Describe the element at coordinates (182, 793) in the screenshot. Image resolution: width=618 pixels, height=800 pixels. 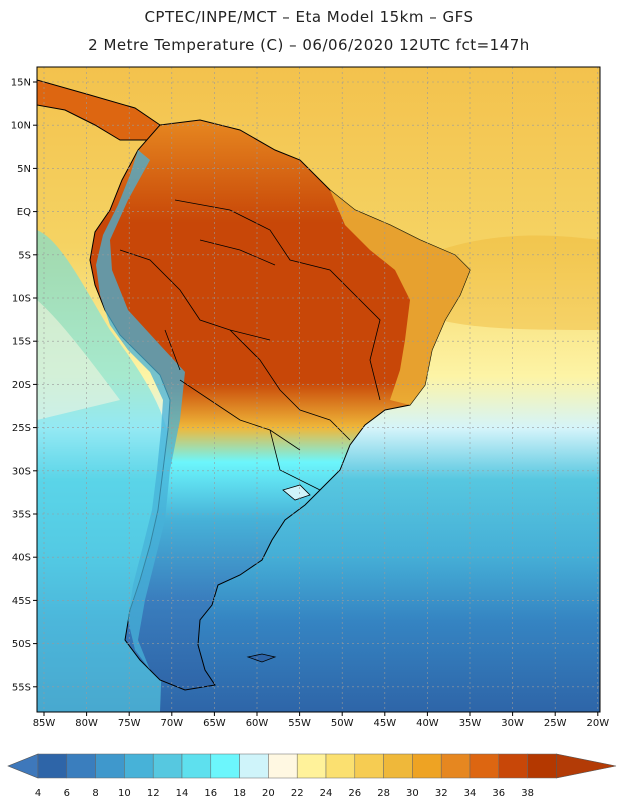
I see `colorbar-tick-label: 14` at that location.